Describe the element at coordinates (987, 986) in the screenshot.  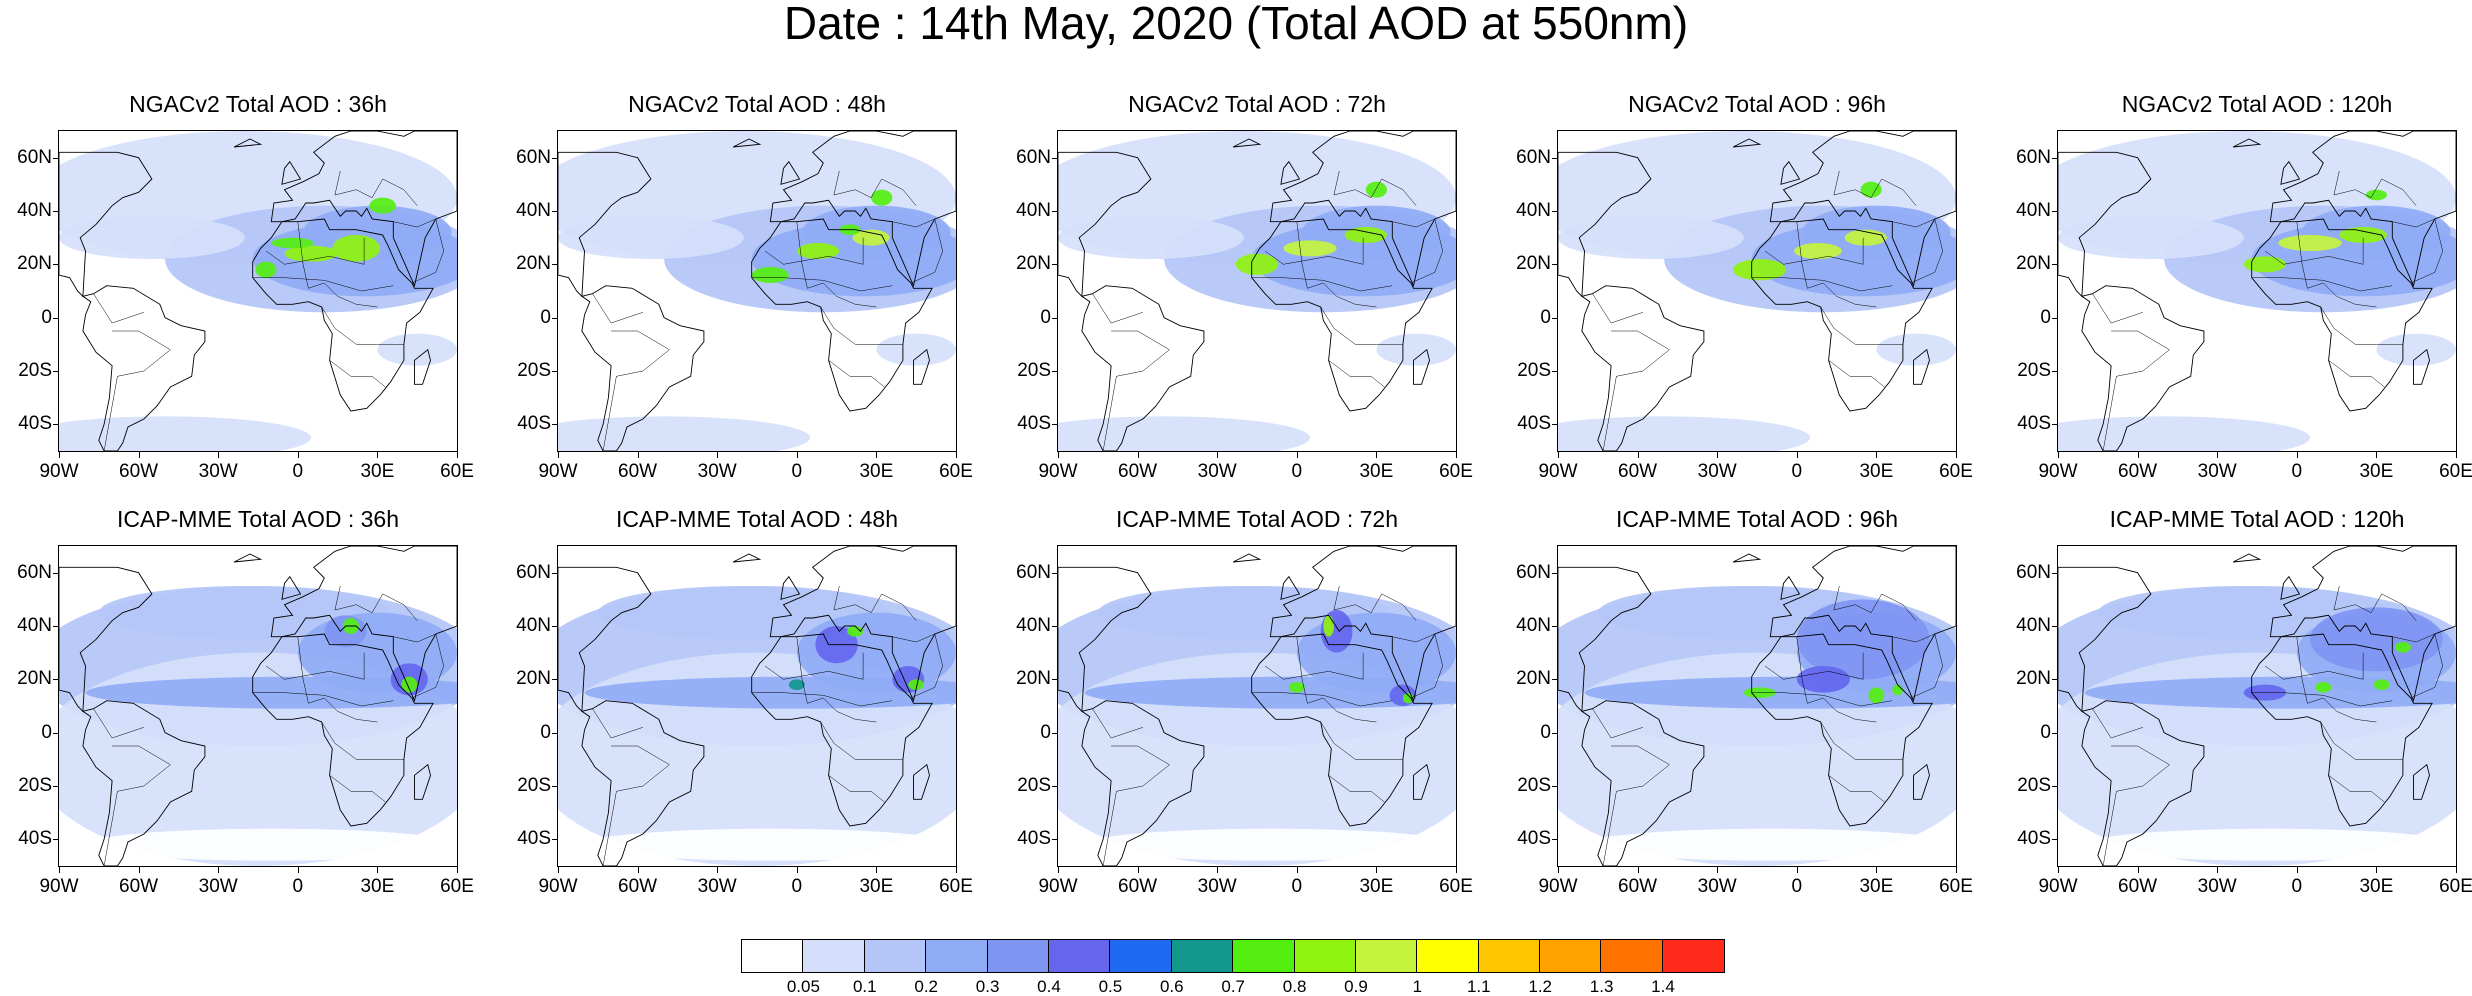
I see `colorbar-label: 0.3` at that location.